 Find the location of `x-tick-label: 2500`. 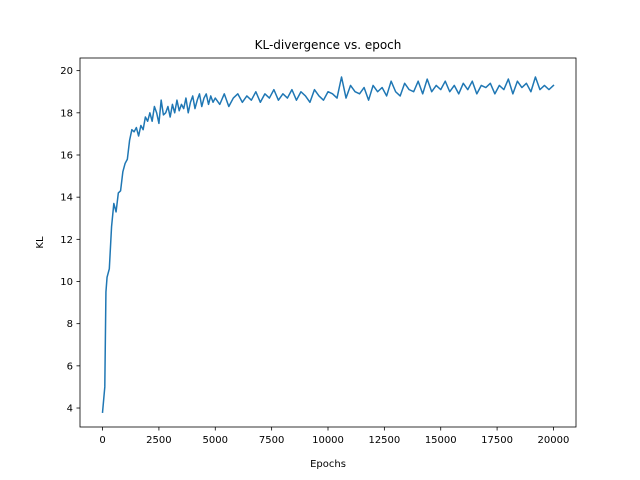

x-tick-label: 2500 is located at coordinates (158, 440).